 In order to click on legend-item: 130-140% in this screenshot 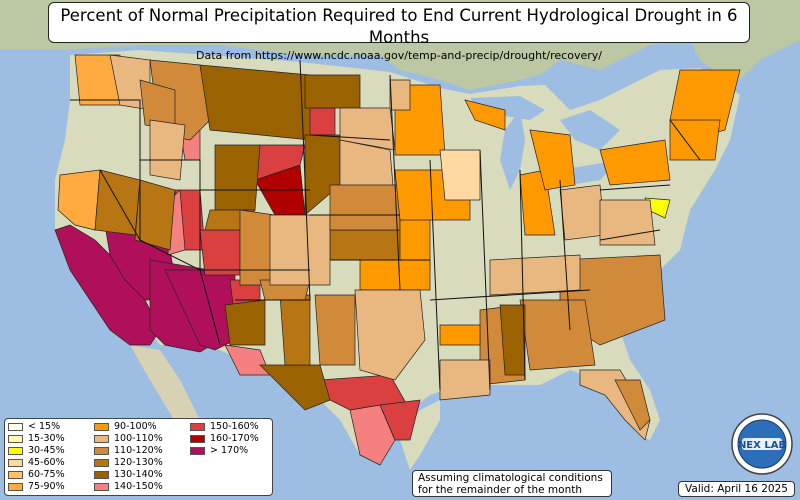, I will do `click(142, 475)`.